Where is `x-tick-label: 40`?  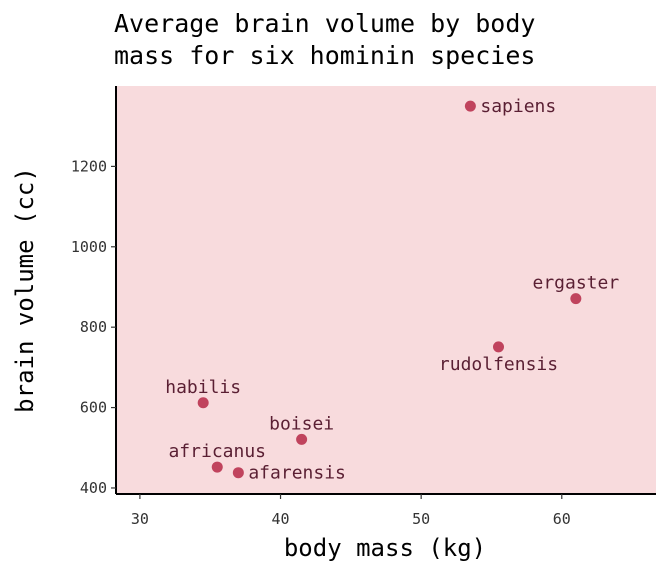 x-tick-label: 40 is located at coordinates (281, 519).